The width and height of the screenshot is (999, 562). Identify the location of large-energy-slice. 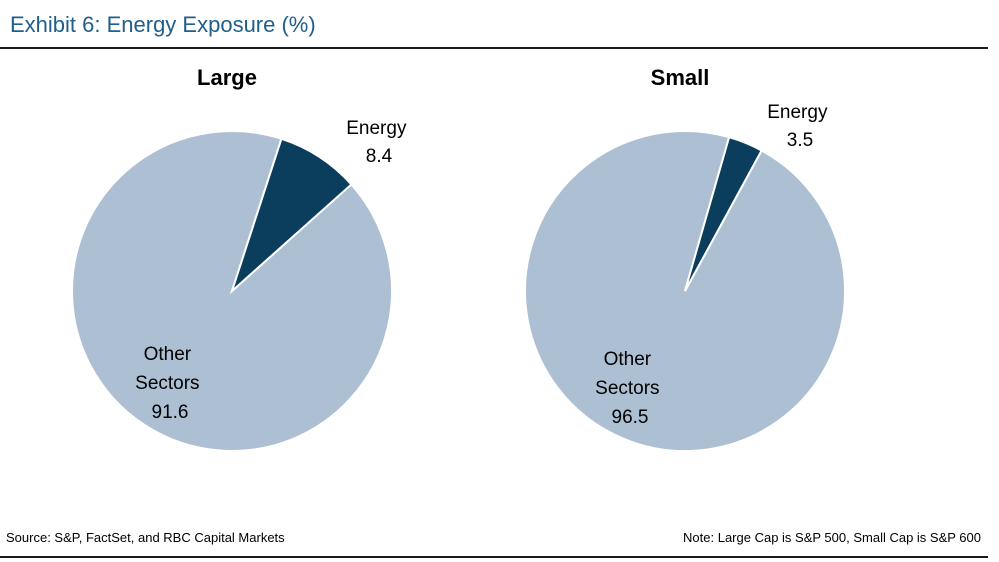
(291, 216).